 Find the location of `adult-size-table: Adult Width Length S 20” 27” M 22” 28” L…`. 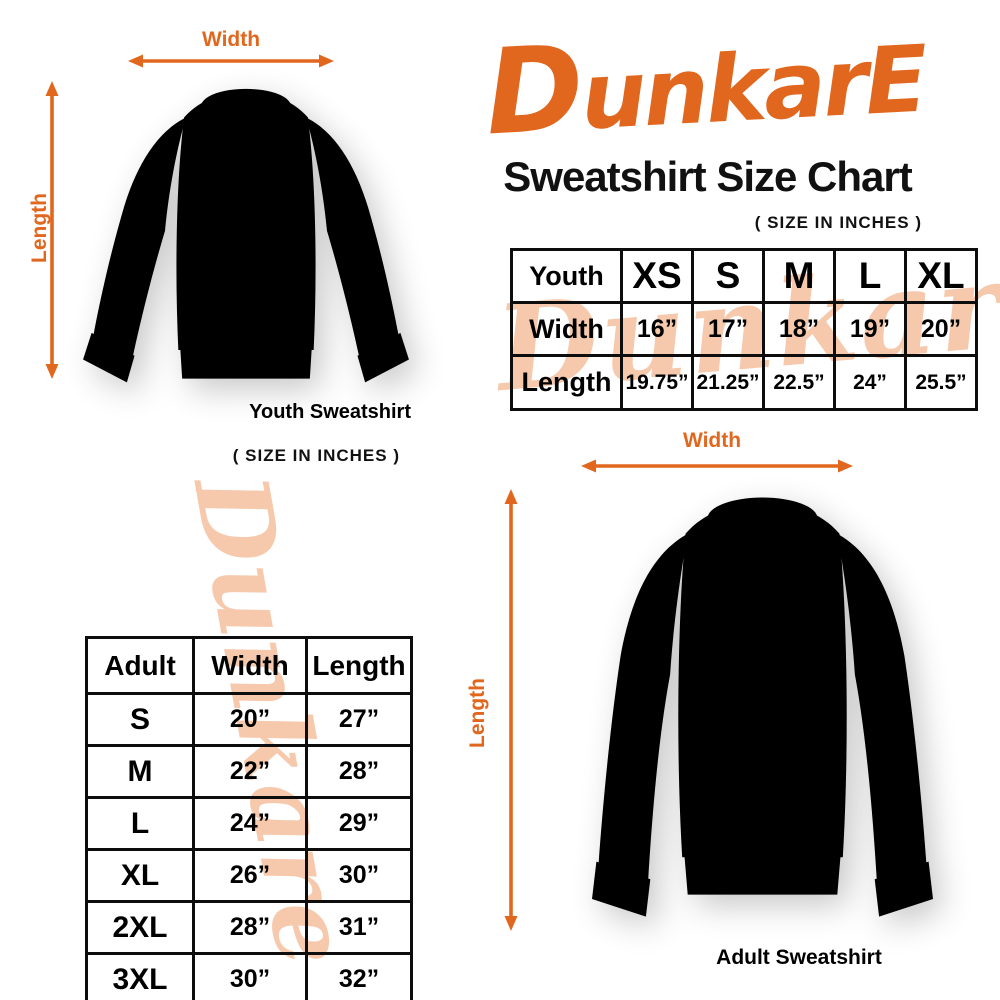

adult-size-table: Adult Width Length S 20” 27” M 22” 28” L… is located at coordinates (249, 818).